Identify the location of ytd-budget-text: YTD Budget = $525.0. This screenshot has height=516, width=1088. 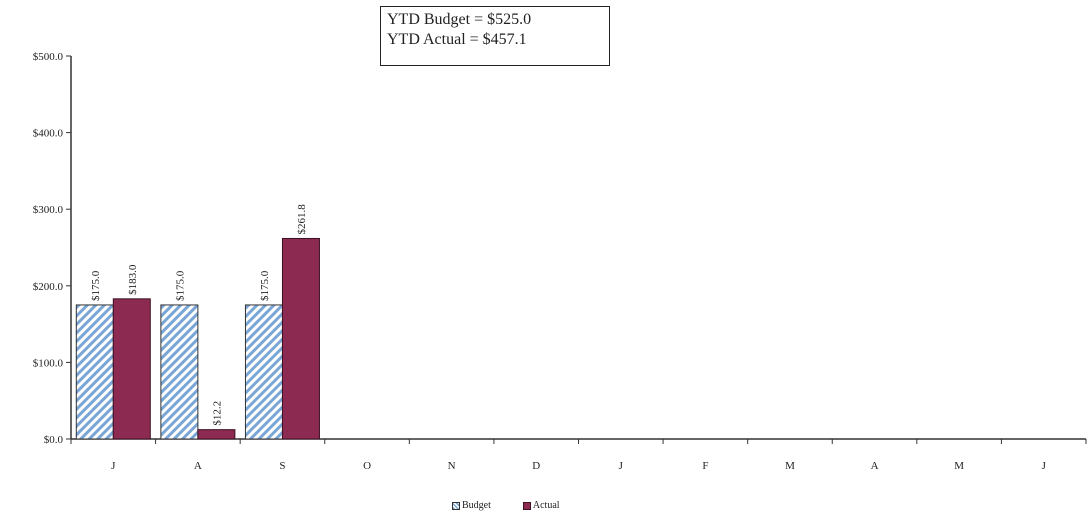
(459, 19).